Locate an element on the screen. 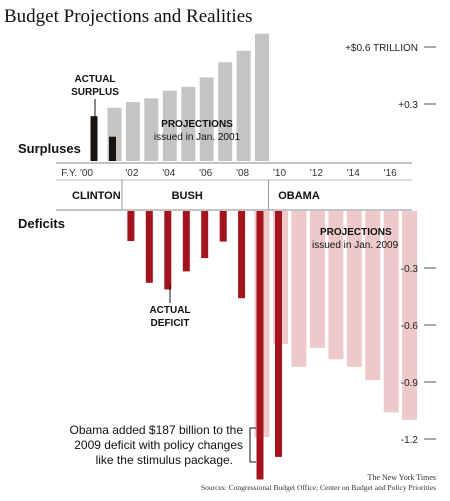  x-tick-label: '04 is located at coordinates (168, 173).